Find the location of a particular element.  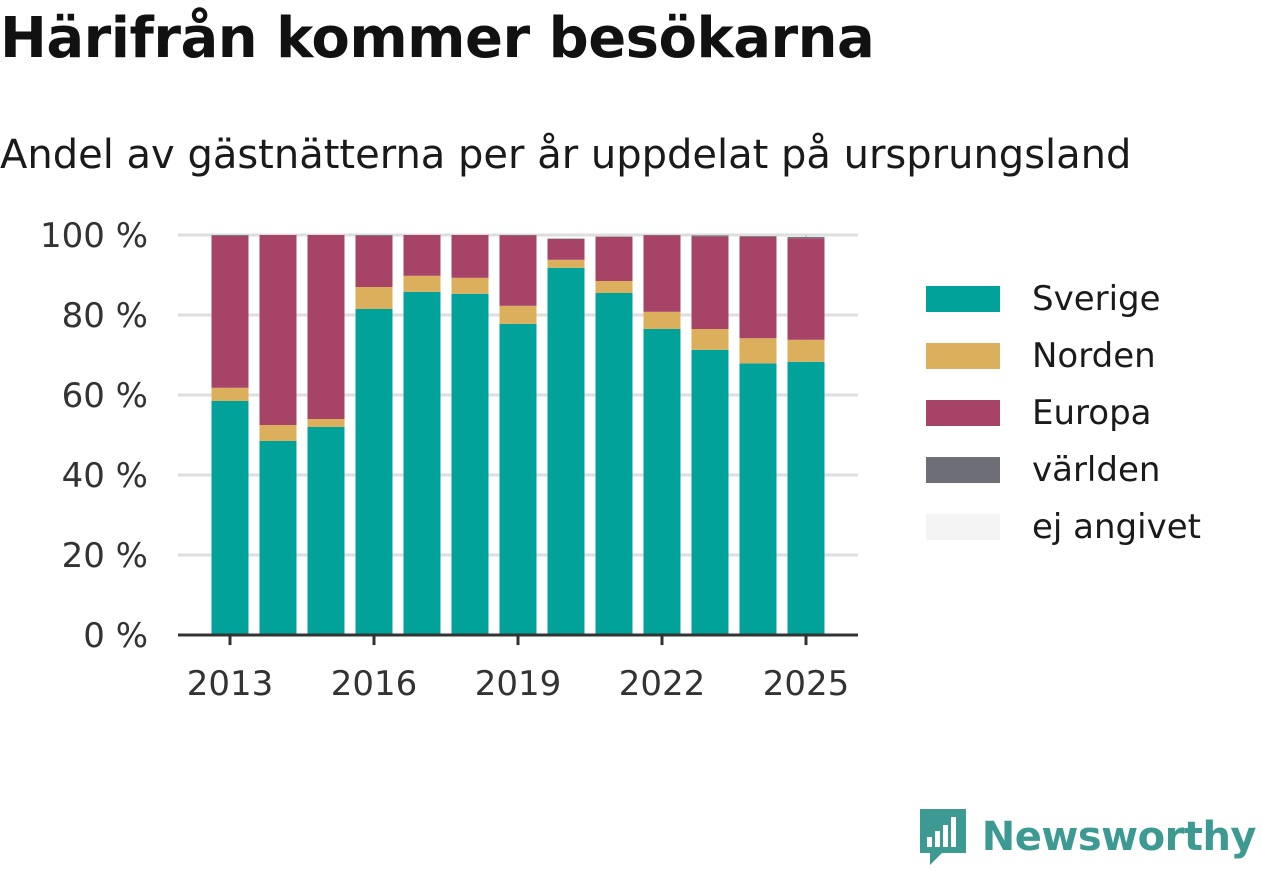

y-tick-label: 60 % is located at coordinates (105, 396).